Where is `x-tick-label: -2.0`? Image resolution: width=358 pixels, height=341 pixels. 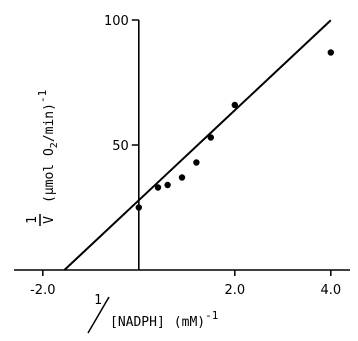
x-tick-label: -2.0 is located at coordinates (42, 290).